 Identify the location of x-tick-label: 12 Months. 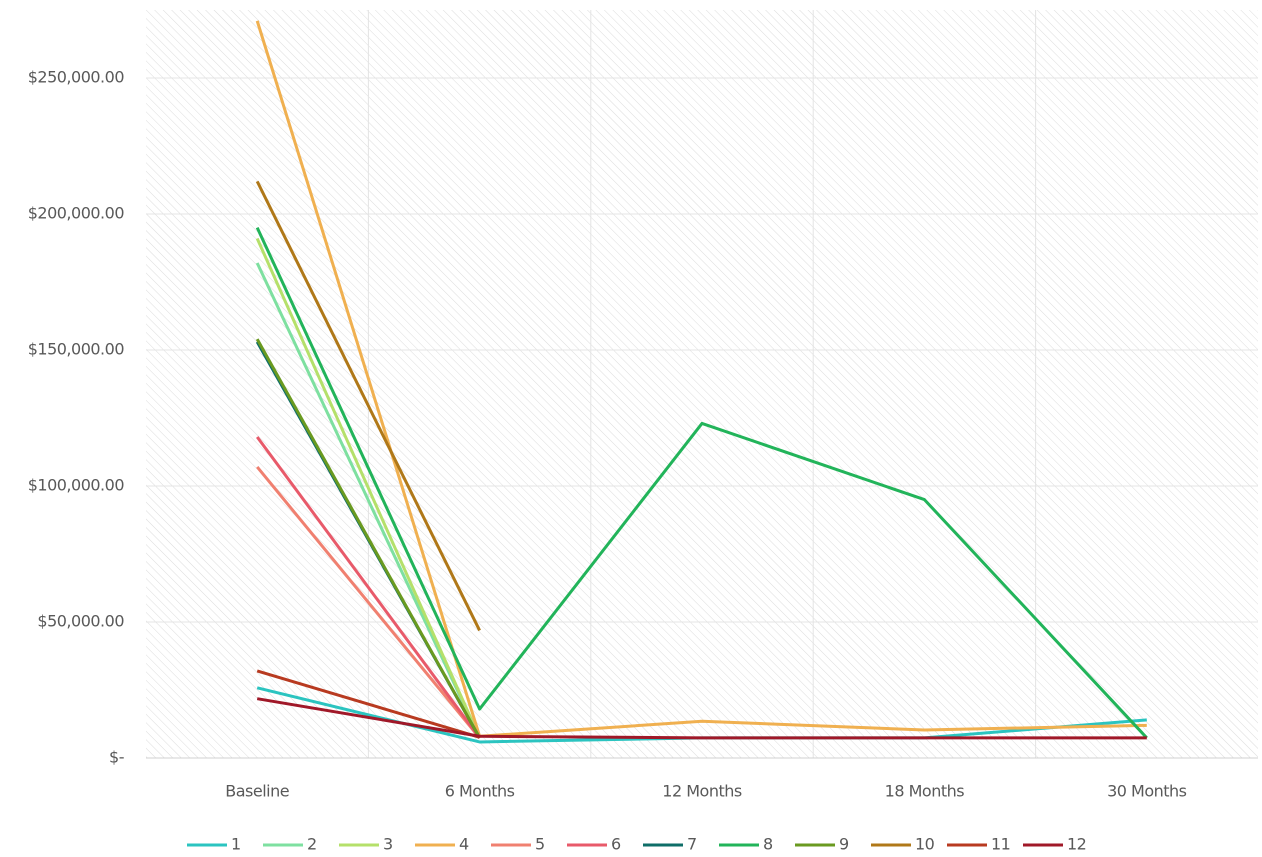
(702, 791).